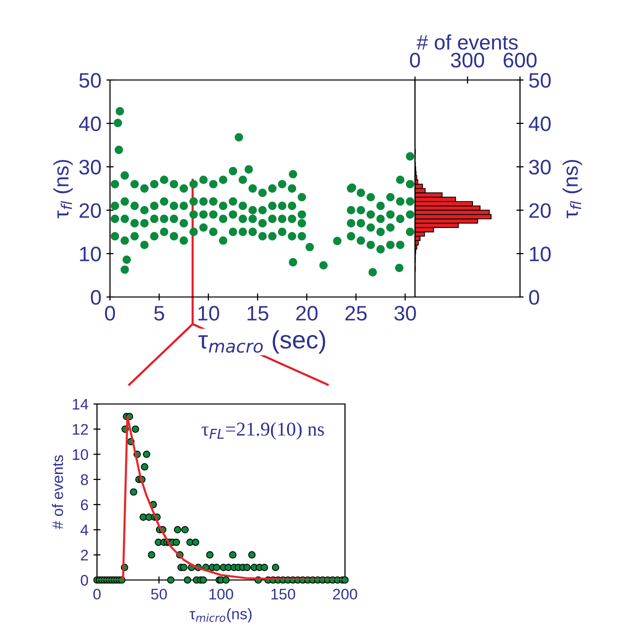  What do you see at coordinates (307, 313) in the screenshot?
I see `x-tick-label: 20` at bounding box center [307, 313].